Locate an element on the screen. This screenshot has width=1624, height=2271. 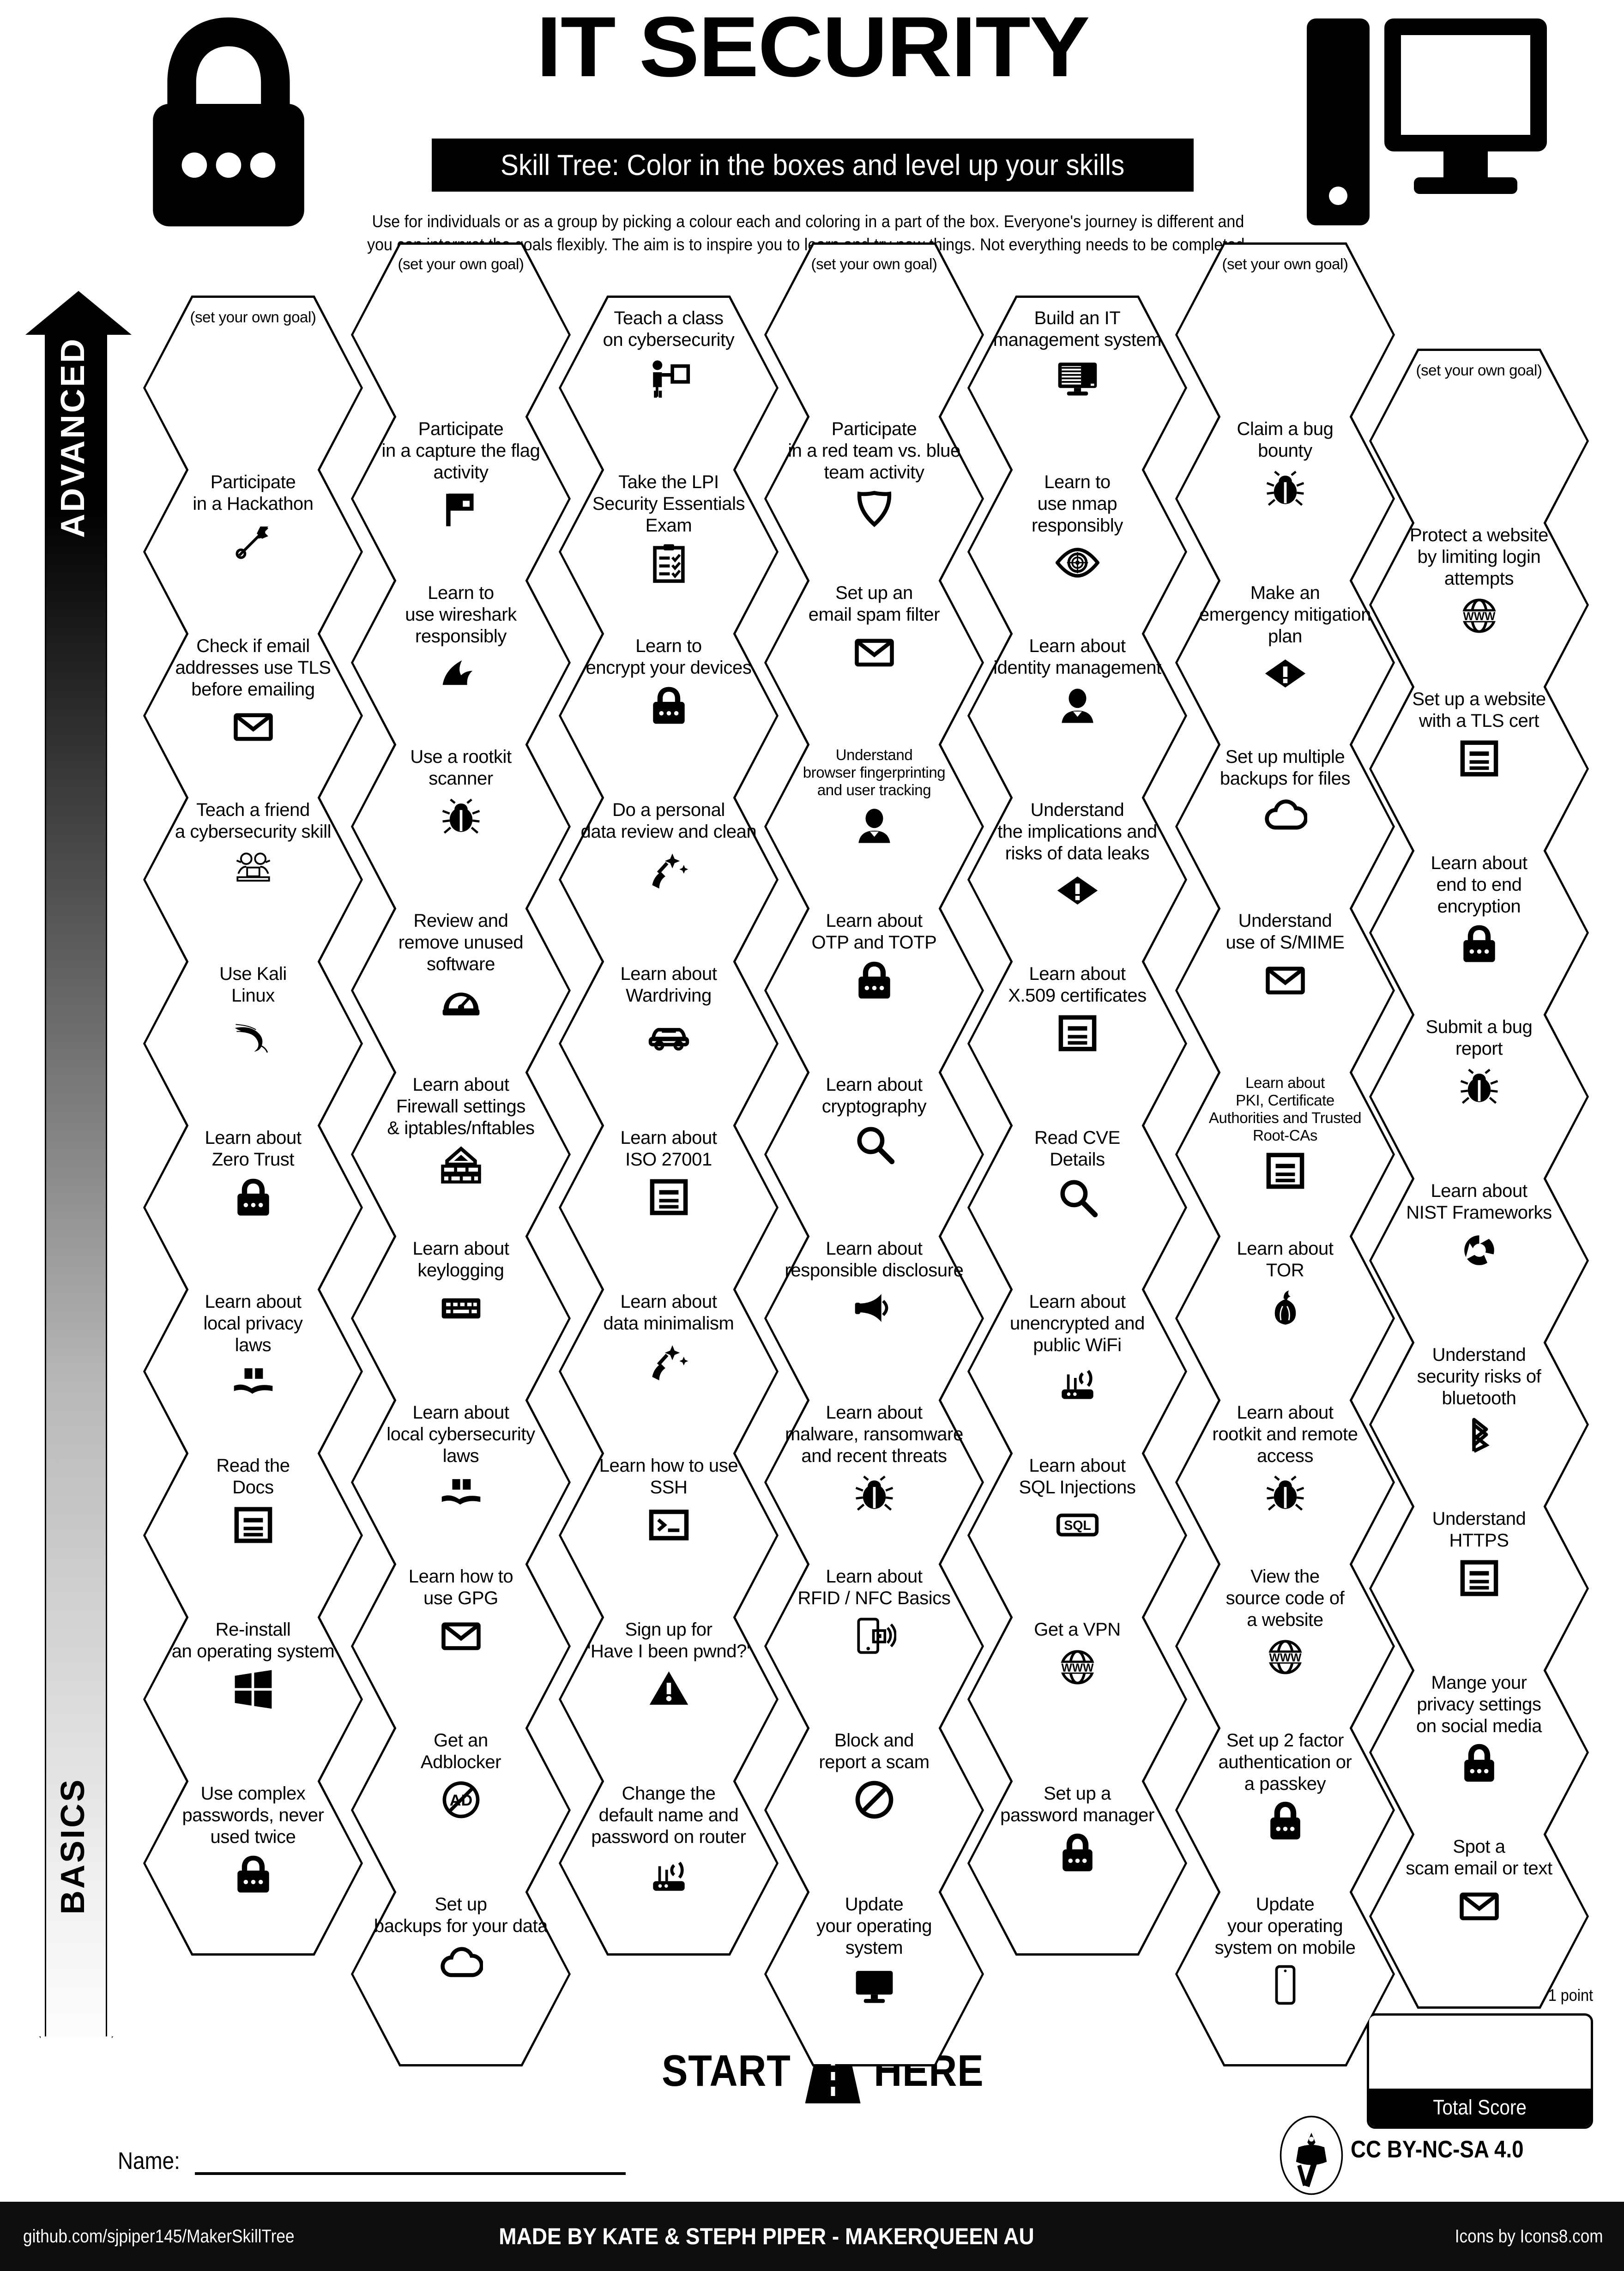
skill-hex-tile: Take the LPI Security Essentials Exam is located at coordinates (669, 552).